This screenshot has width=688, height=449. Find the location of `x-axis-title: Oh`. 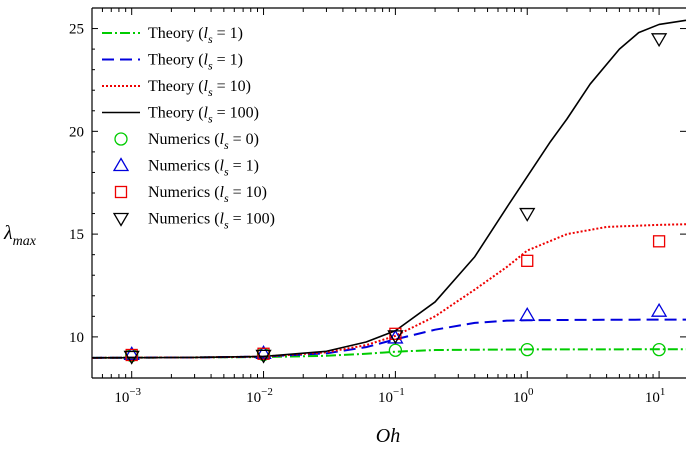

x-axis-title: Oh is located at coordinates (388, 436).